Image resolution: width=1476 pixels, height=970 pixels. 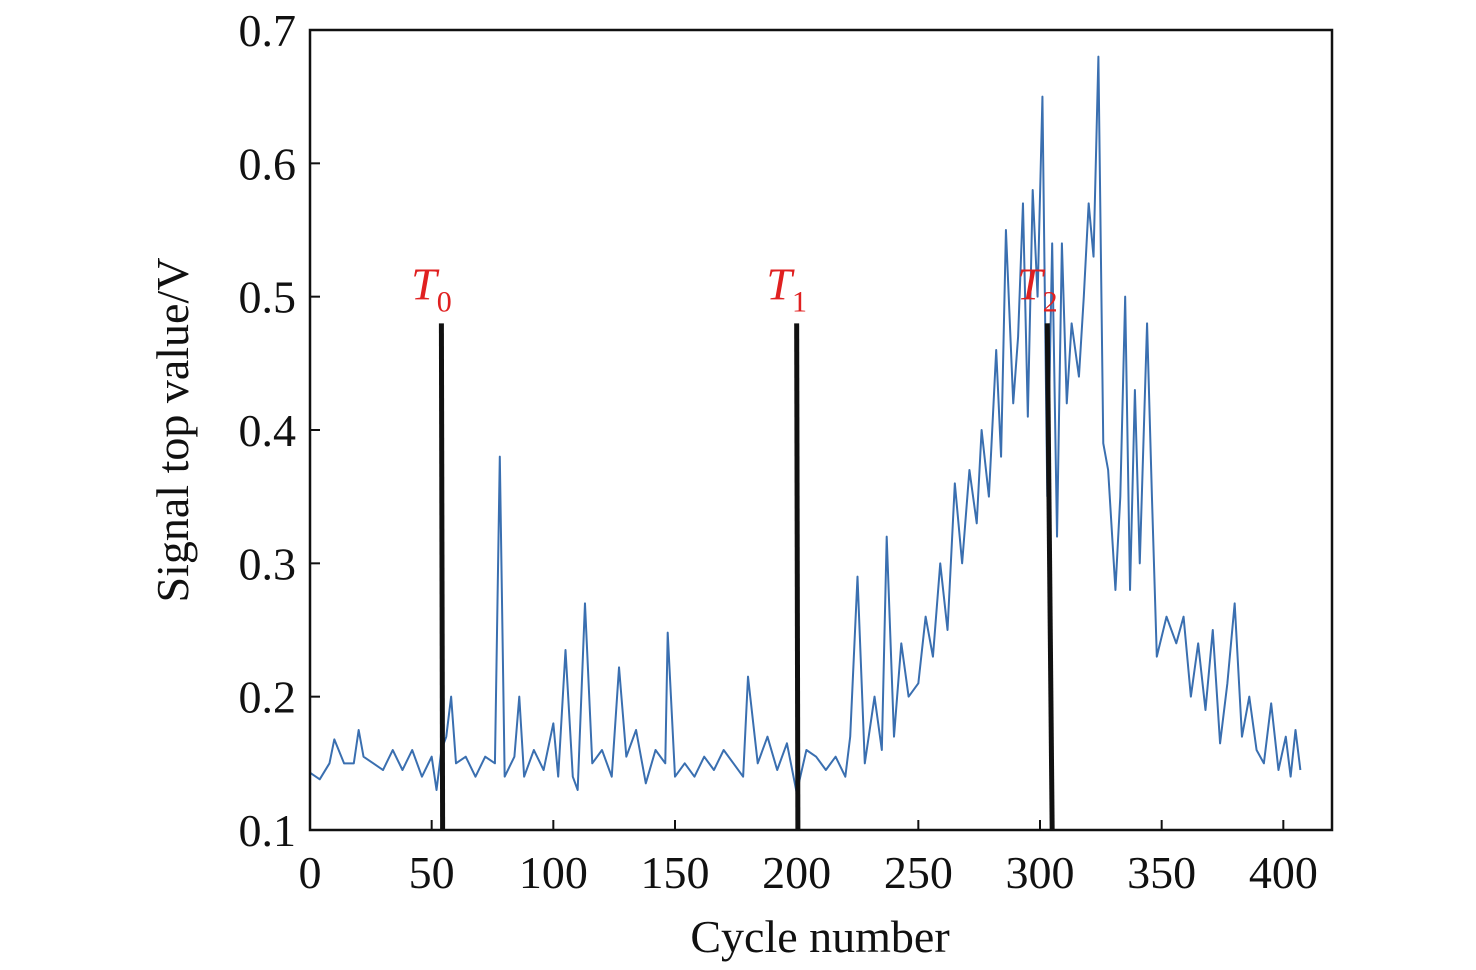 What do you see at coordinates (268, 830) in the screenshot?
I see `y-tick-label: 0.1` at bounding box center [268, 830].